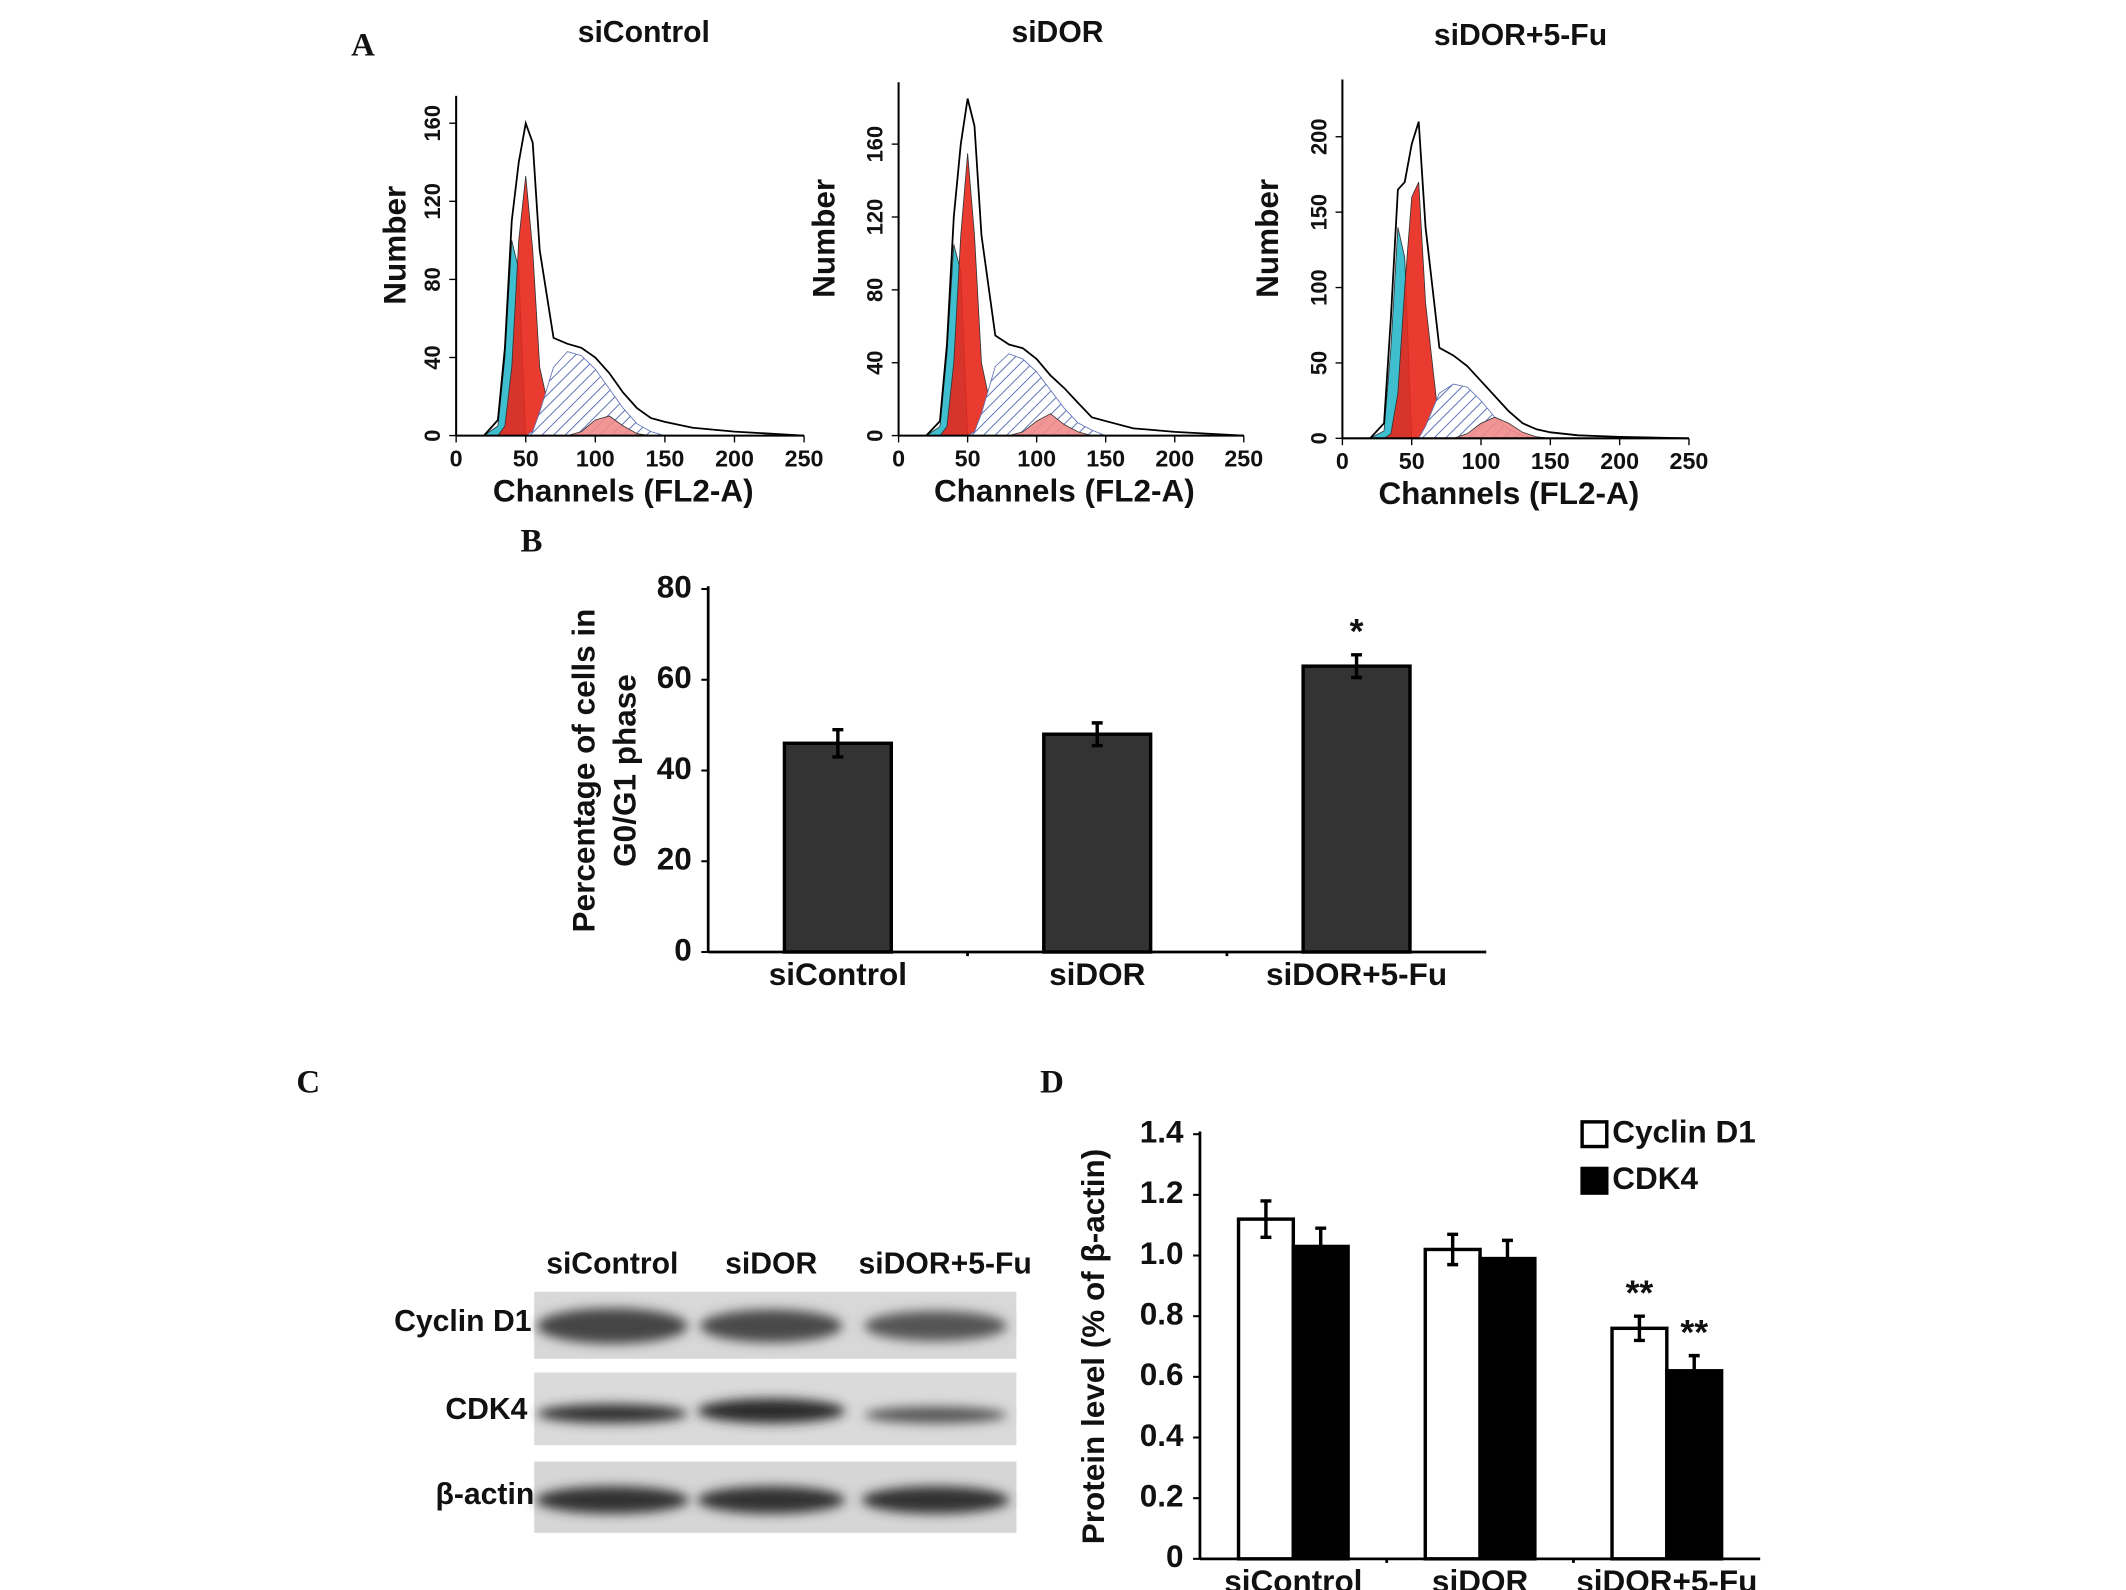 The image size is (2126, 1590). What do you see at coordinates (674, 859) in the screenshot?
I see `y-tick-label: 20` at bounding box center [674, 859].